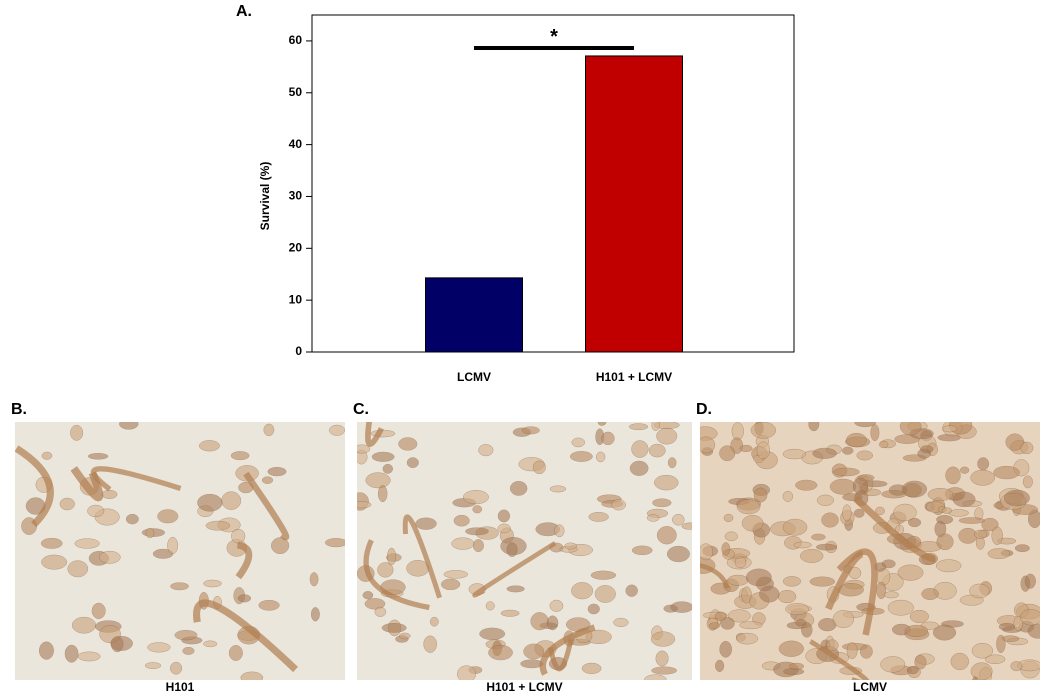 The width and height of the screenshot is (1050, 695). I want to click on micrograph, so click(180, 551).